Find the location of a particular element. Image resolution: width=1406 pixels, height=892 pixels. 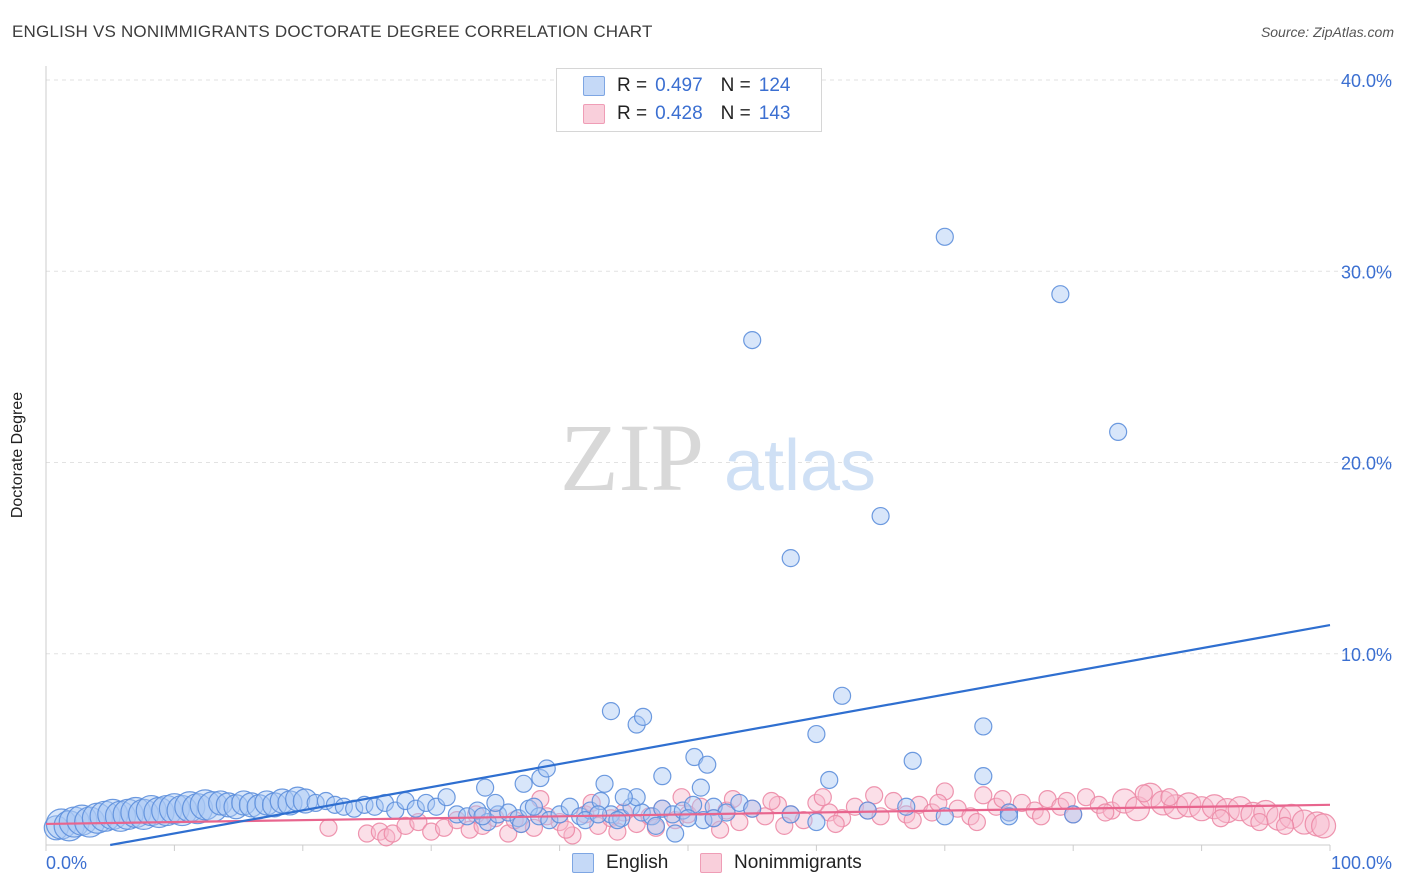

legend-n-label: N = is located at coordinates (735, 85).